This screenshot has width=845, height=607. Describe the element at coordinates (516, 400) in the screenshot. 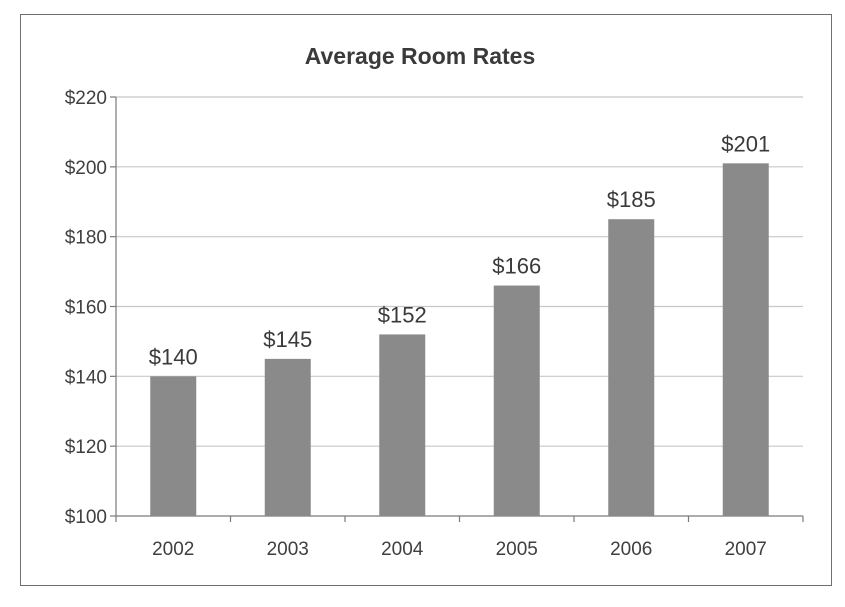

I see `bar-2005` at that location.